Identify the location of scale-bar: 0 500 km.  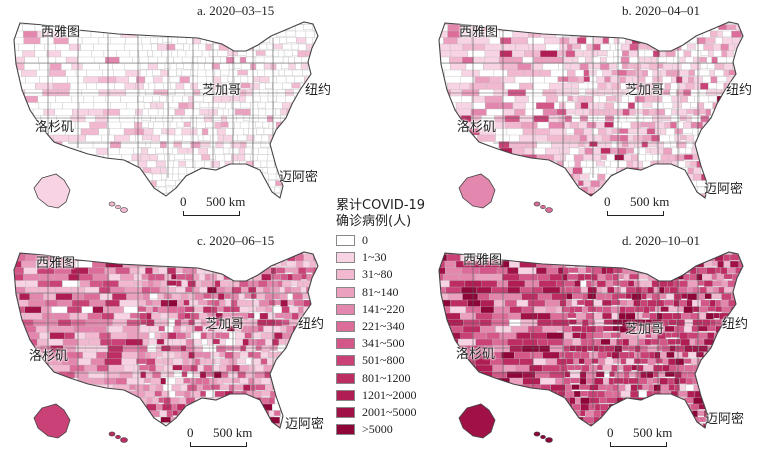
(227, 437).